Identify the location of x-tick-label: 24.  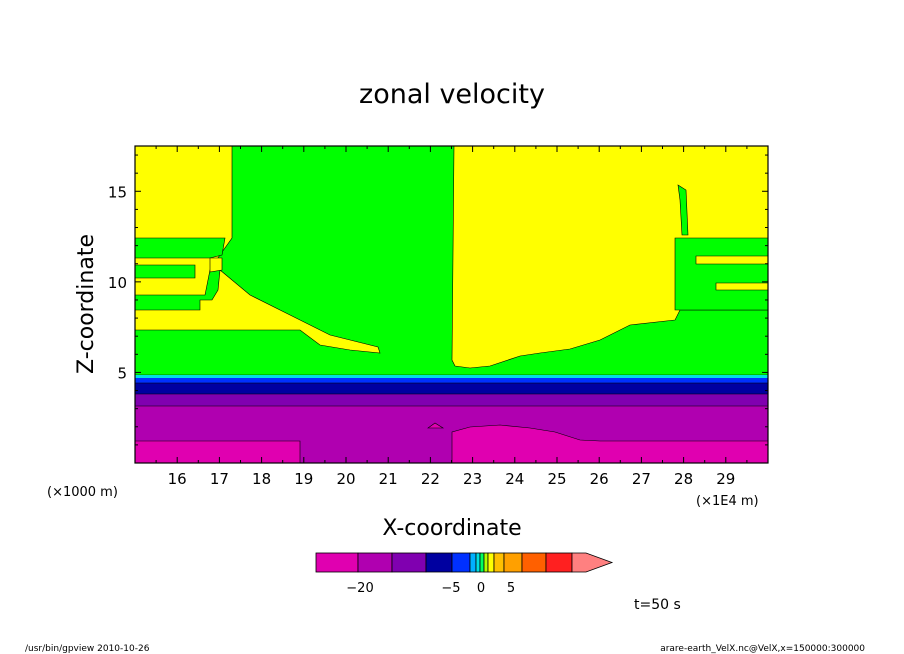
(514, 479).